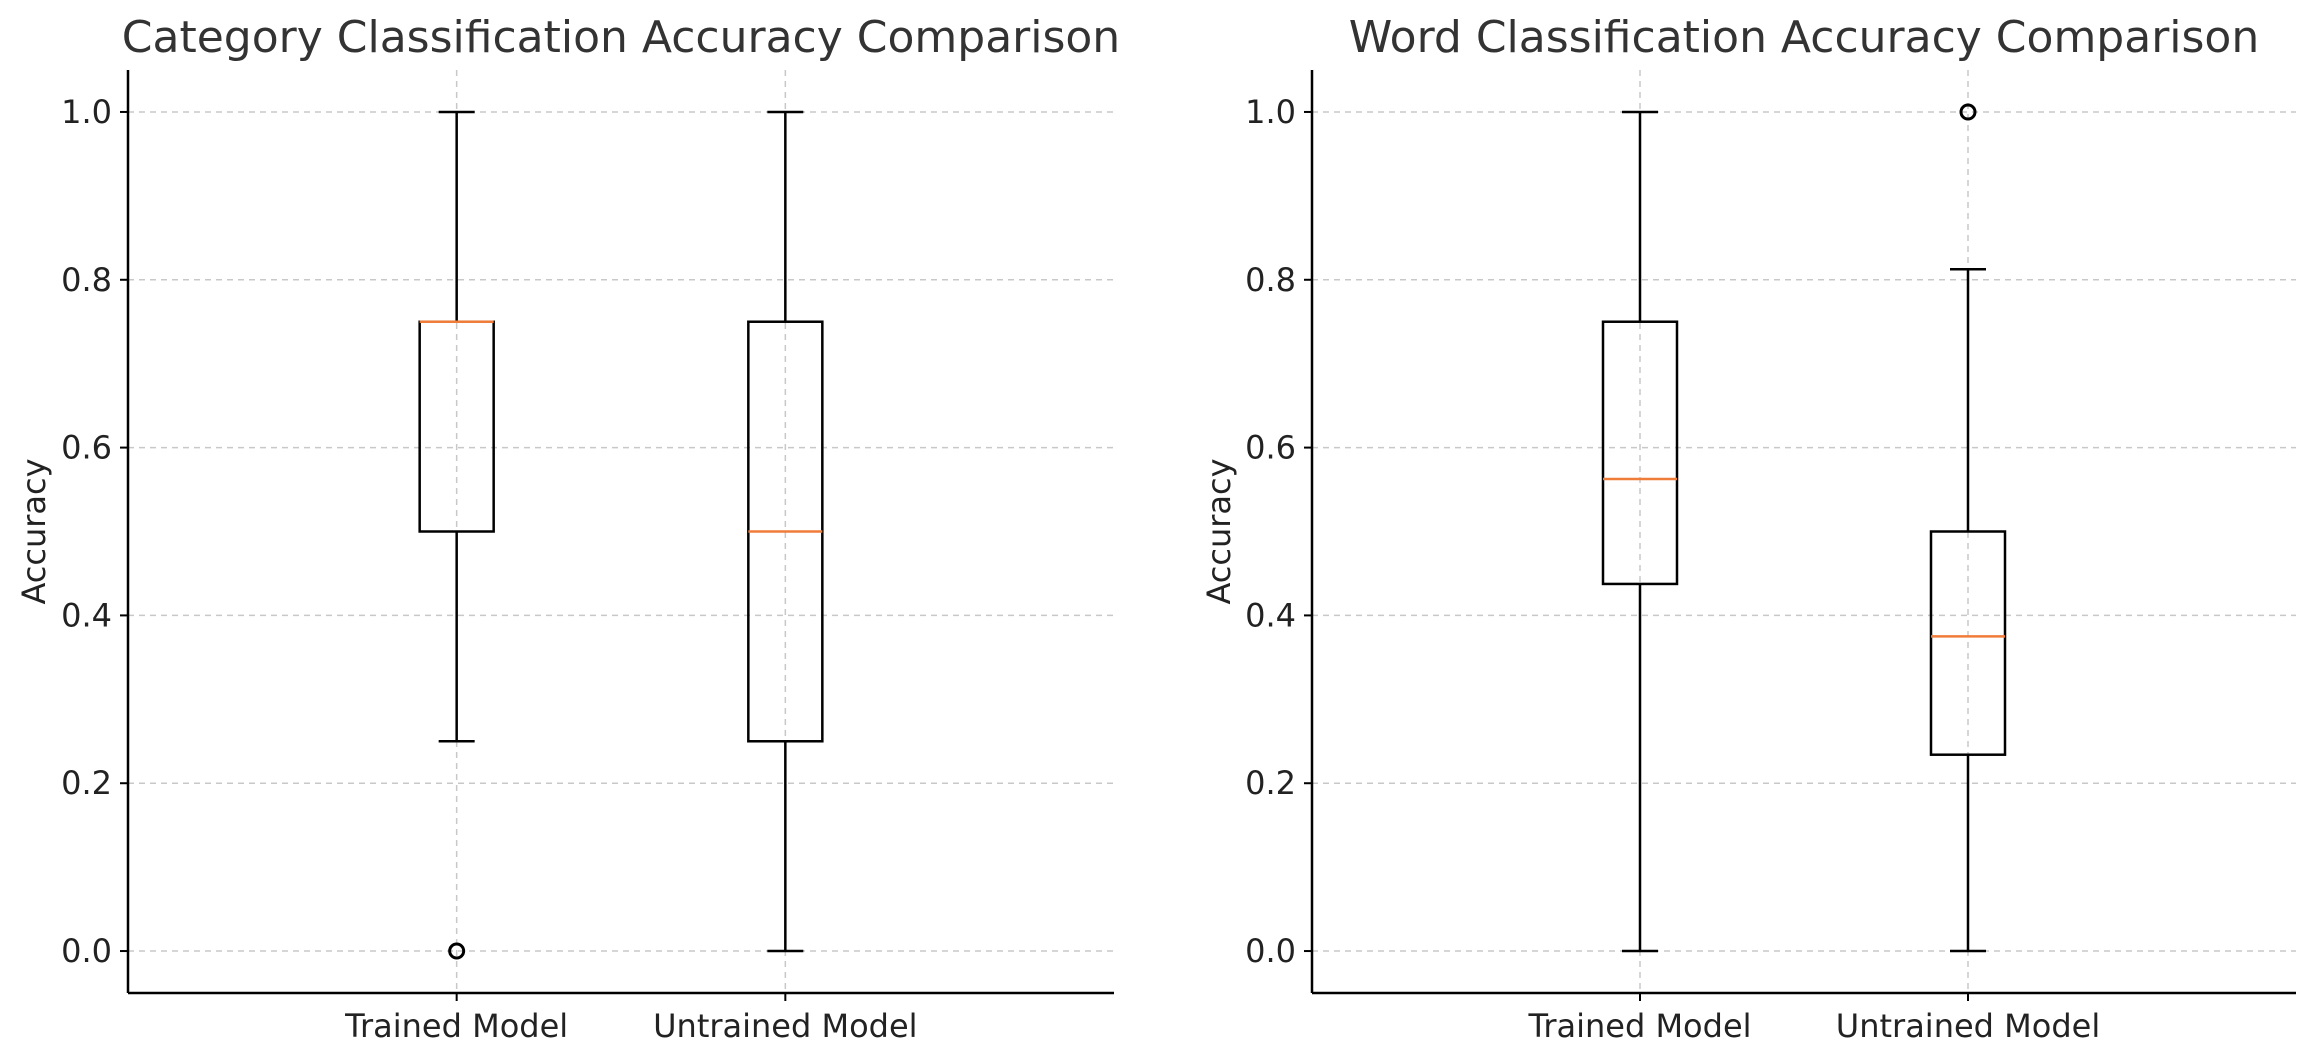  I want to click on chart-title: Word Classification Accuracy Comparison, so click(1804, 37).